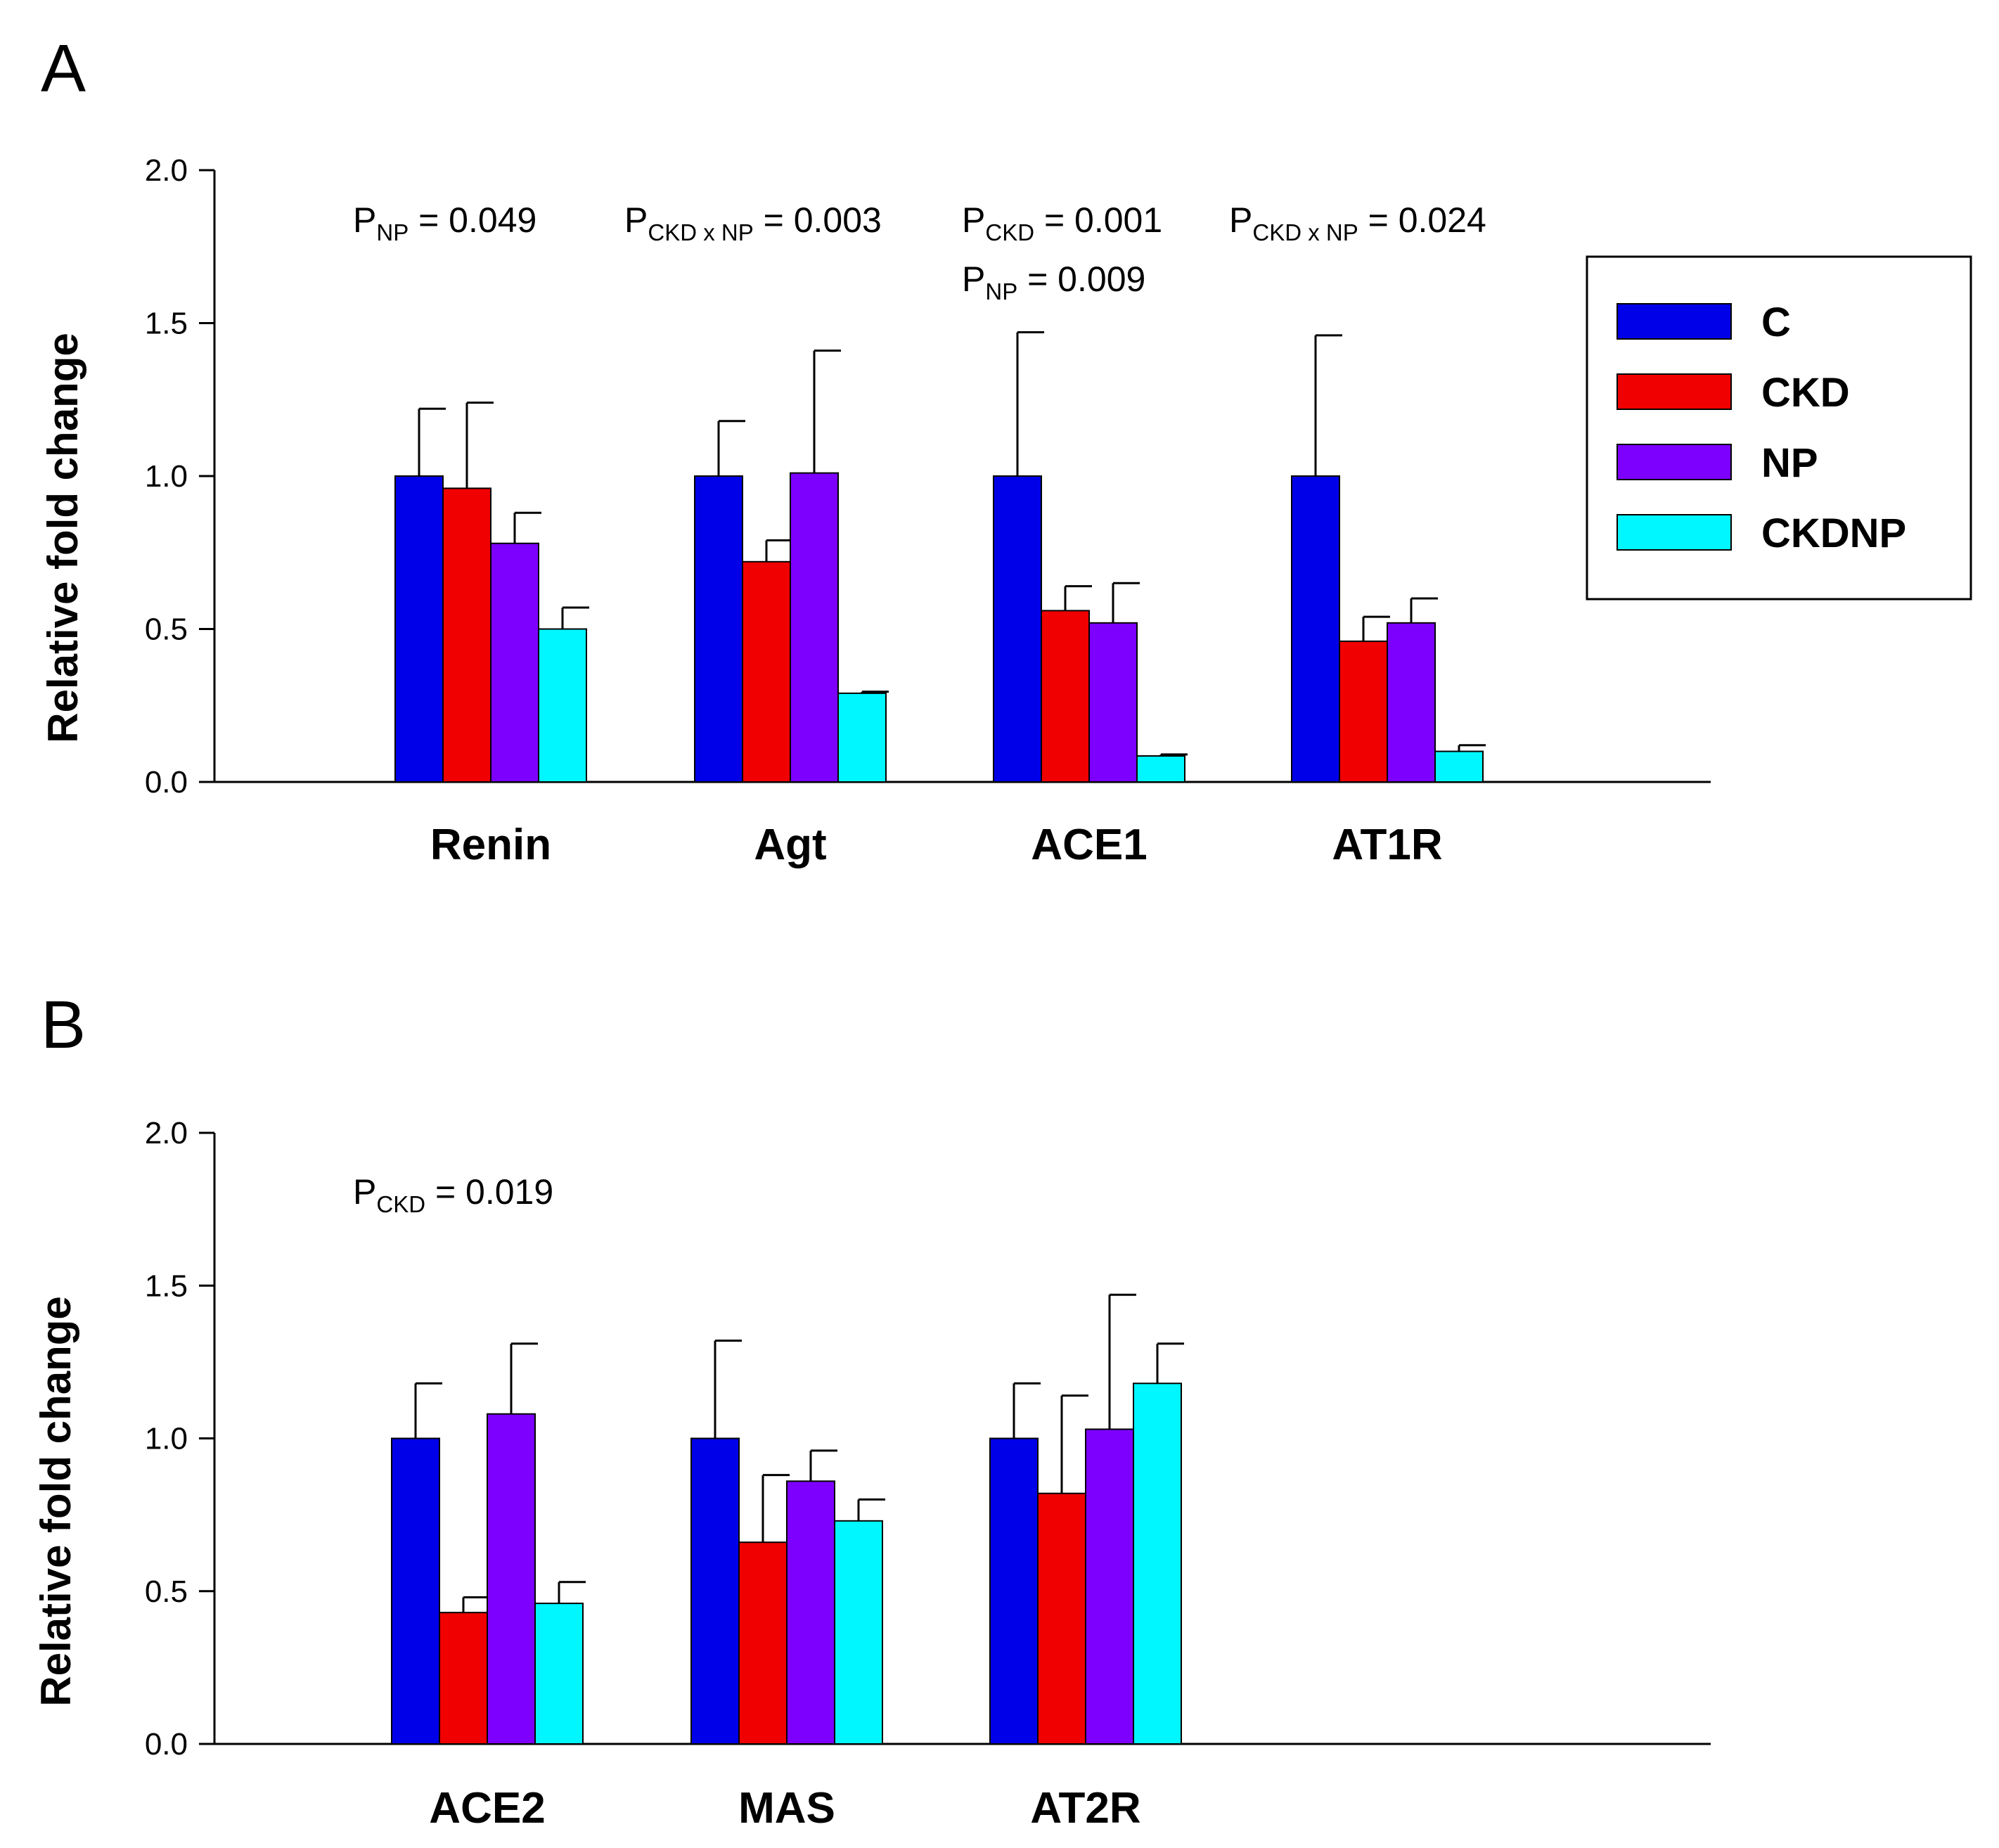 The image size is (1999, 1848). What do you see at coordinates (763, 1643) in the screenshot?
I see `panel-b-bar-mas-ckd` at bounding box center [763, 1643].